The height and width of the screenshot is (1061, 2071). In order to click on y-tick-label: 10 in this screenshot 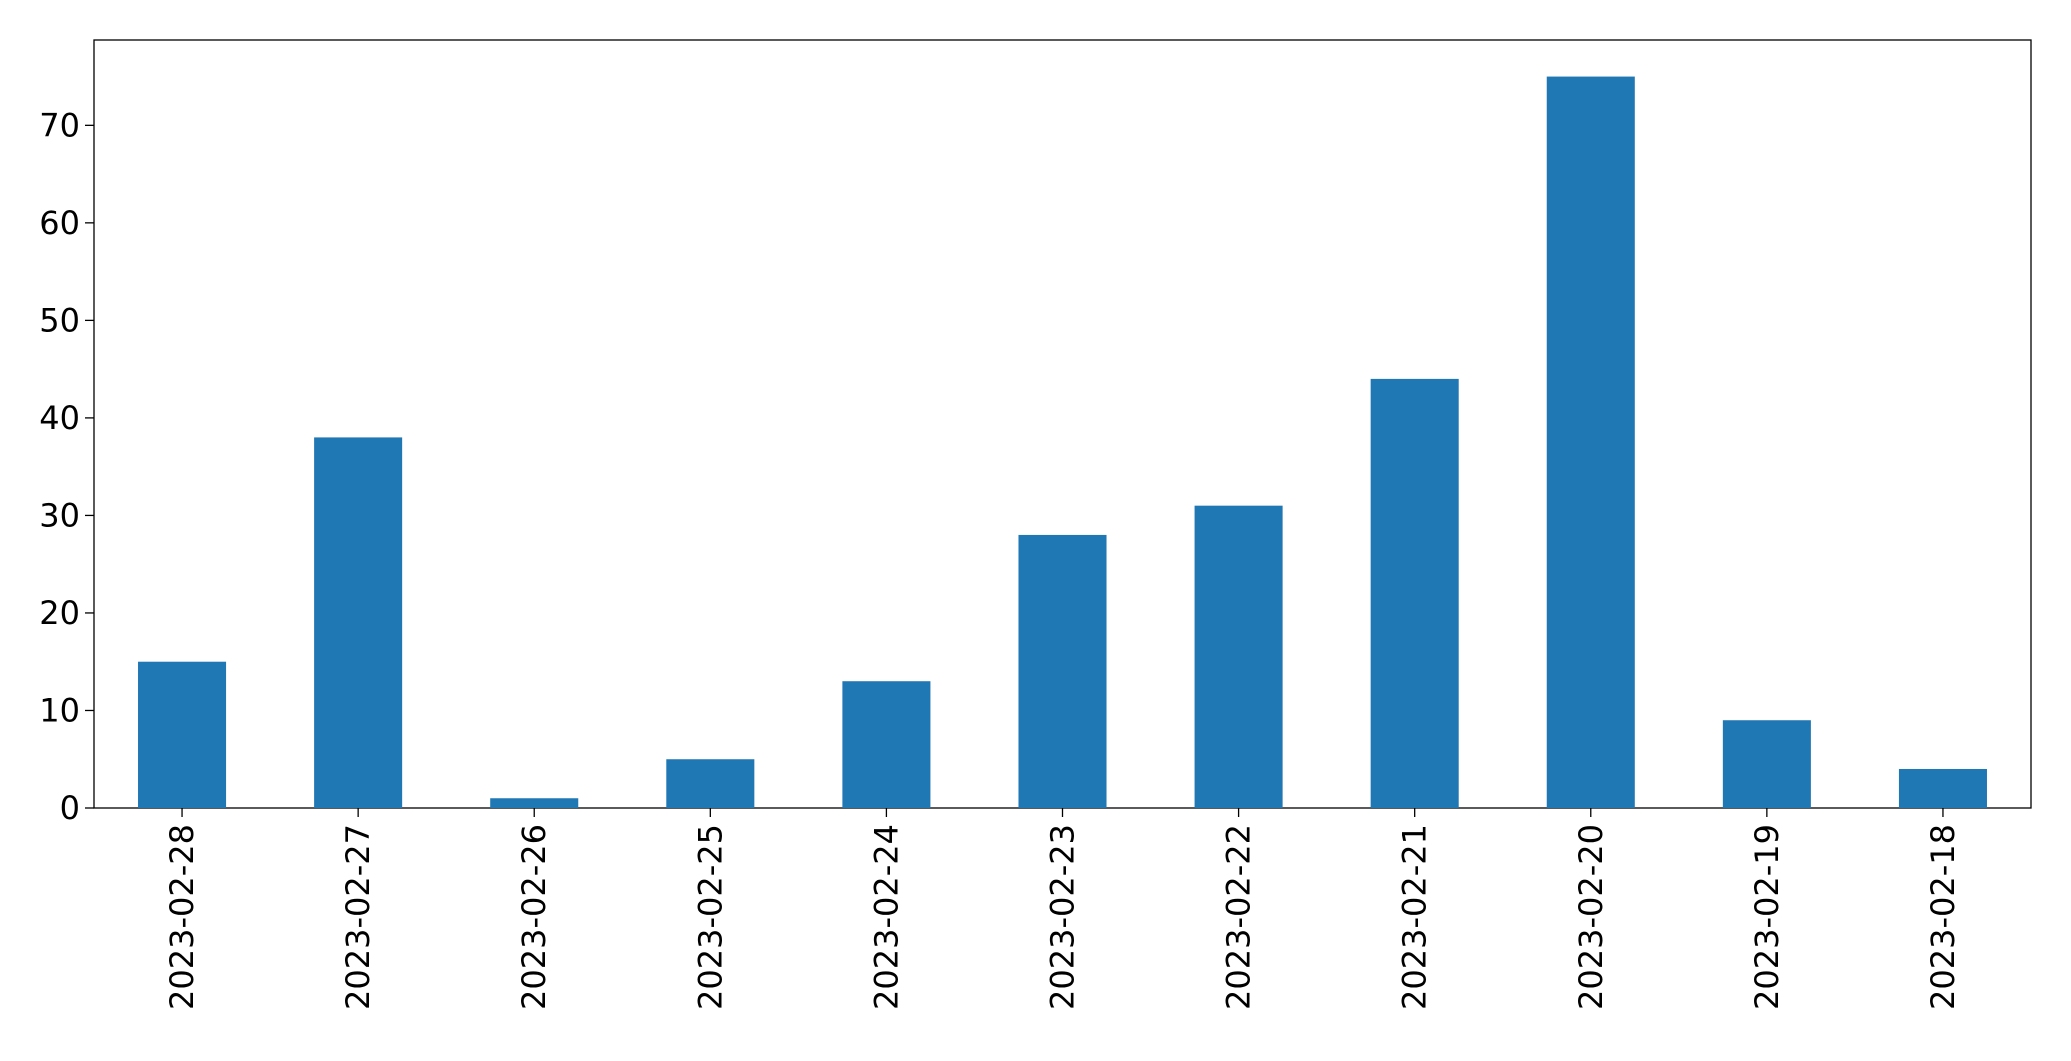, I will do `click(59, 710)`.